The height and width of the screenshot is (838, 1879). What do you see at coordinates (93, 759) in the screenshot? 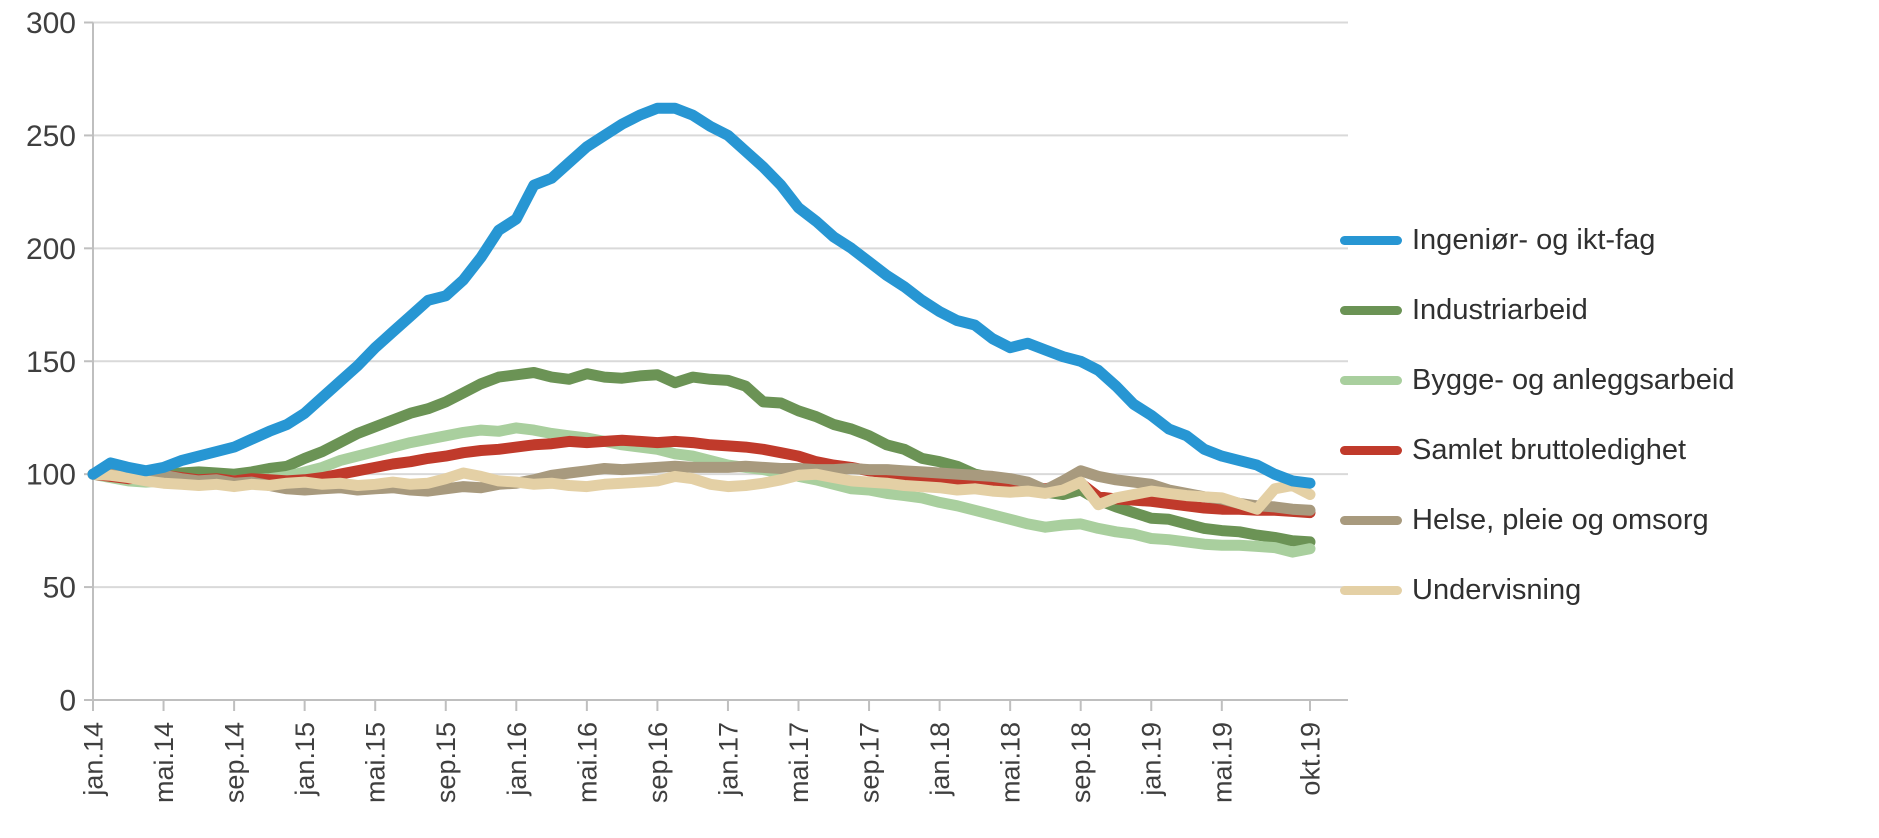
I see `x-tick-label: jan.14` at bounding box center [93, 759].